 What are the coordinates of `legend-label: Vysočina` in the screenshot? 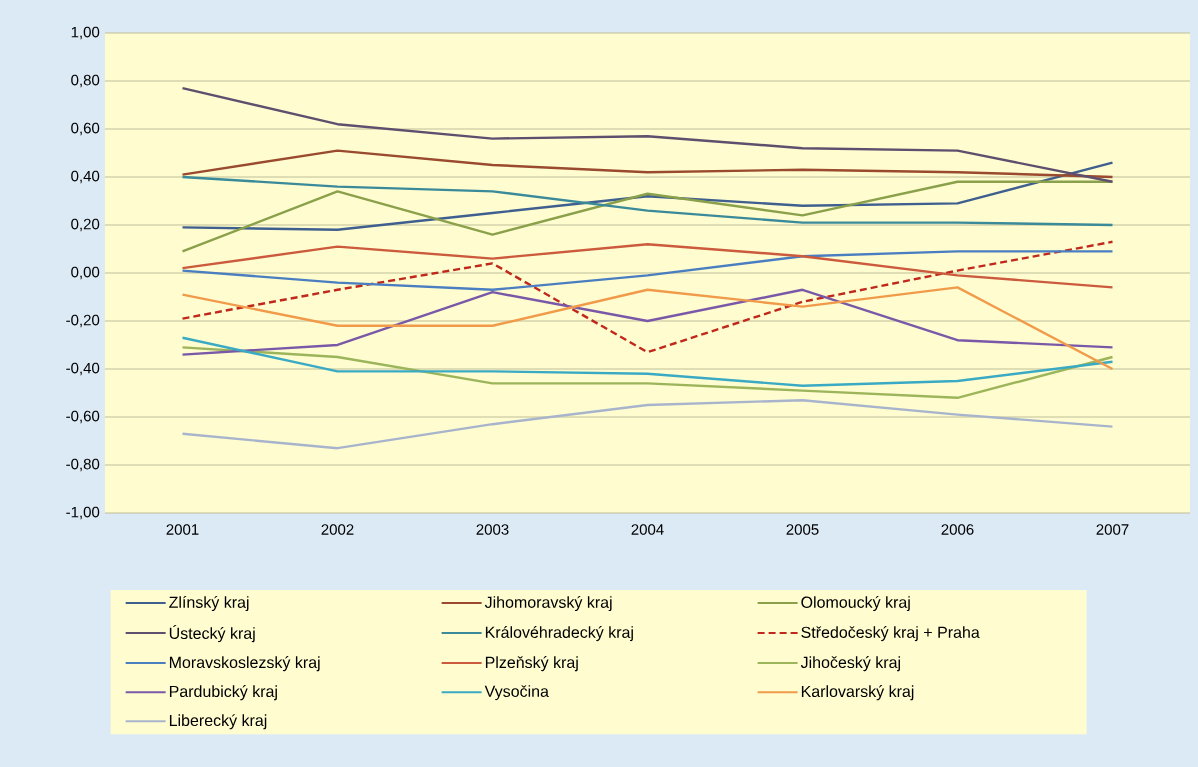 It's located at (516, 693).